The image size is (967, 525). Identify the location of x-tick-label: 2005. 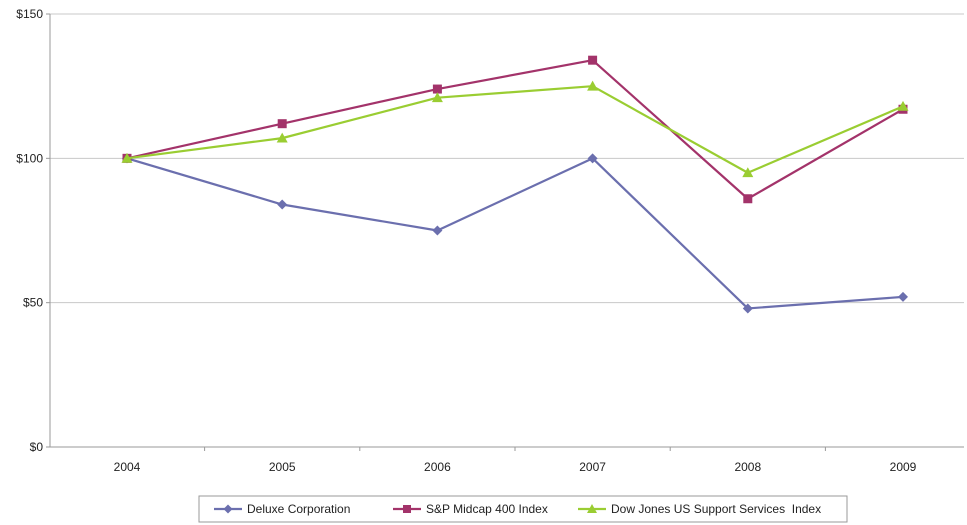
(282, 467).